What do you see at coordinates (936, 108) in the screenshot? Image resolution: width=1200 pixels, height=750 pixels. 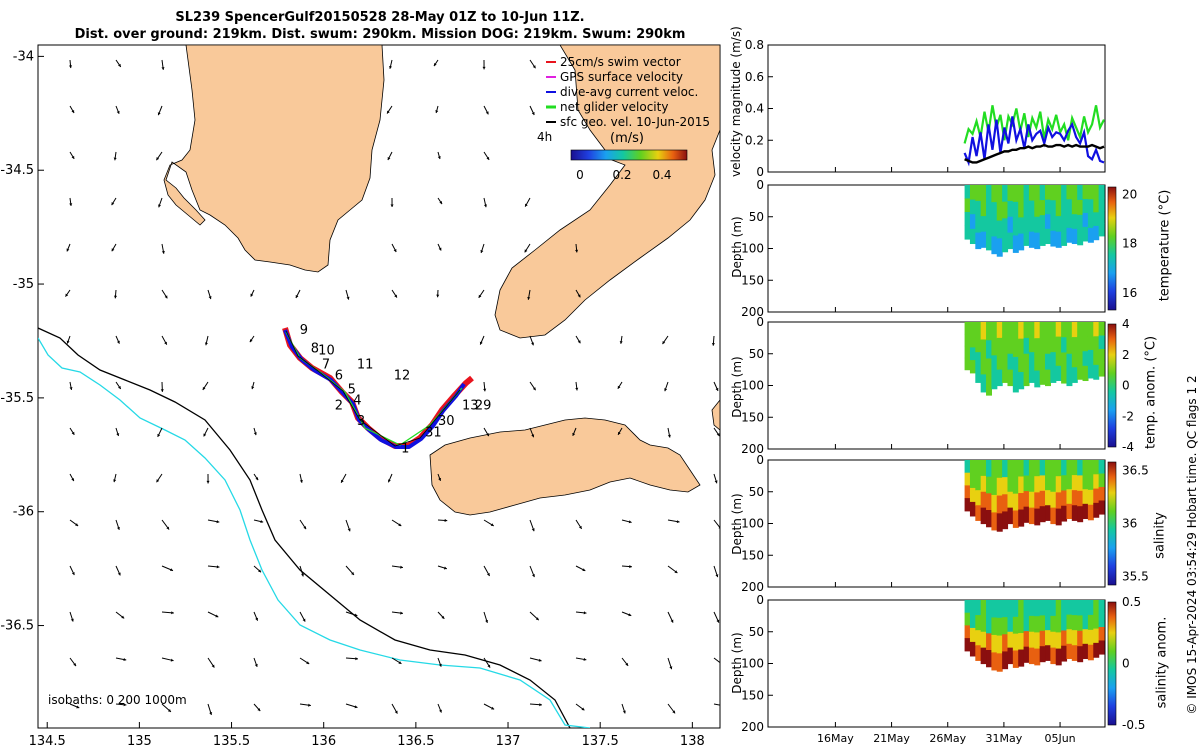 I see `panel-frame` at bounding box center [936, 108].